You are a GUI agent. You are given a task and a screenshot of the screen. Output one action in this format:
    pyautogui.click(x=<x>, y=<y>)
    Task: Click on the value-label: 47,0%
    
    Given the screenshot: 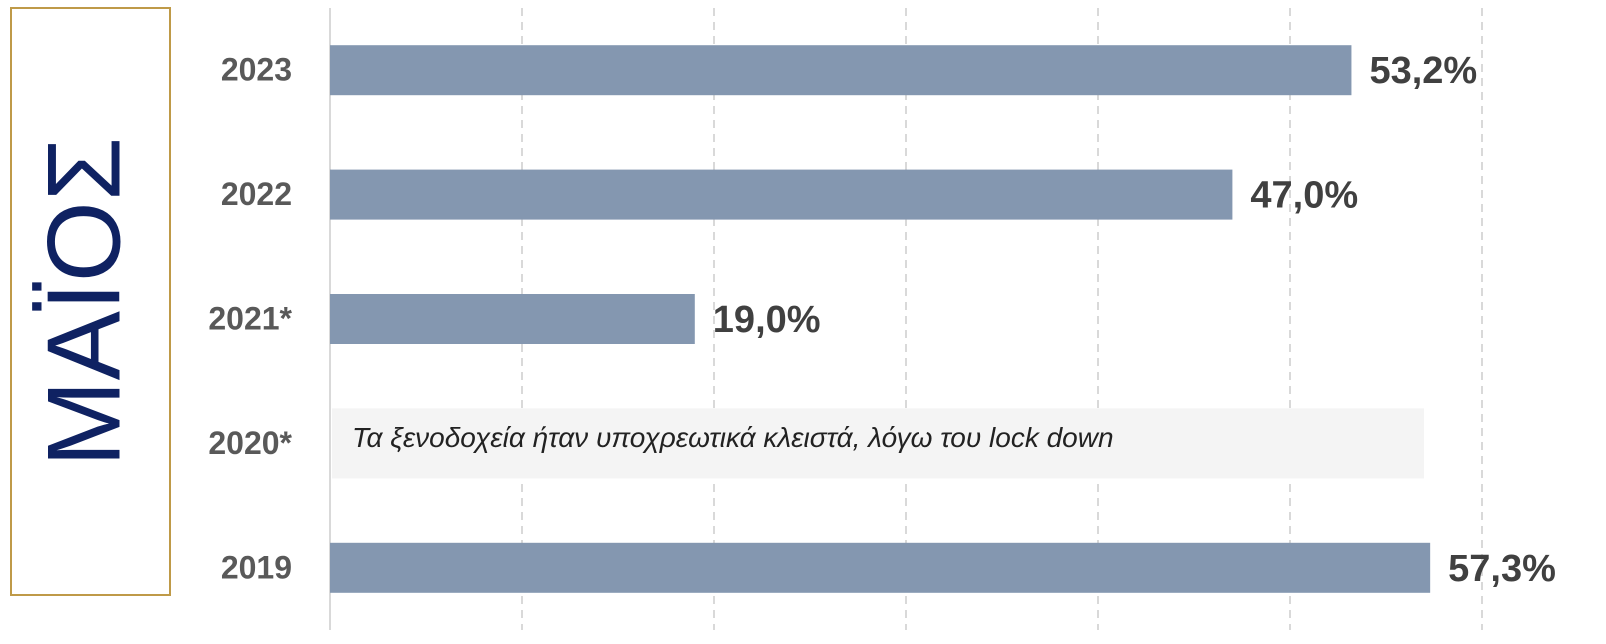 What is the action you would take?
    pyautogui.click(x=1304, y=196)
    